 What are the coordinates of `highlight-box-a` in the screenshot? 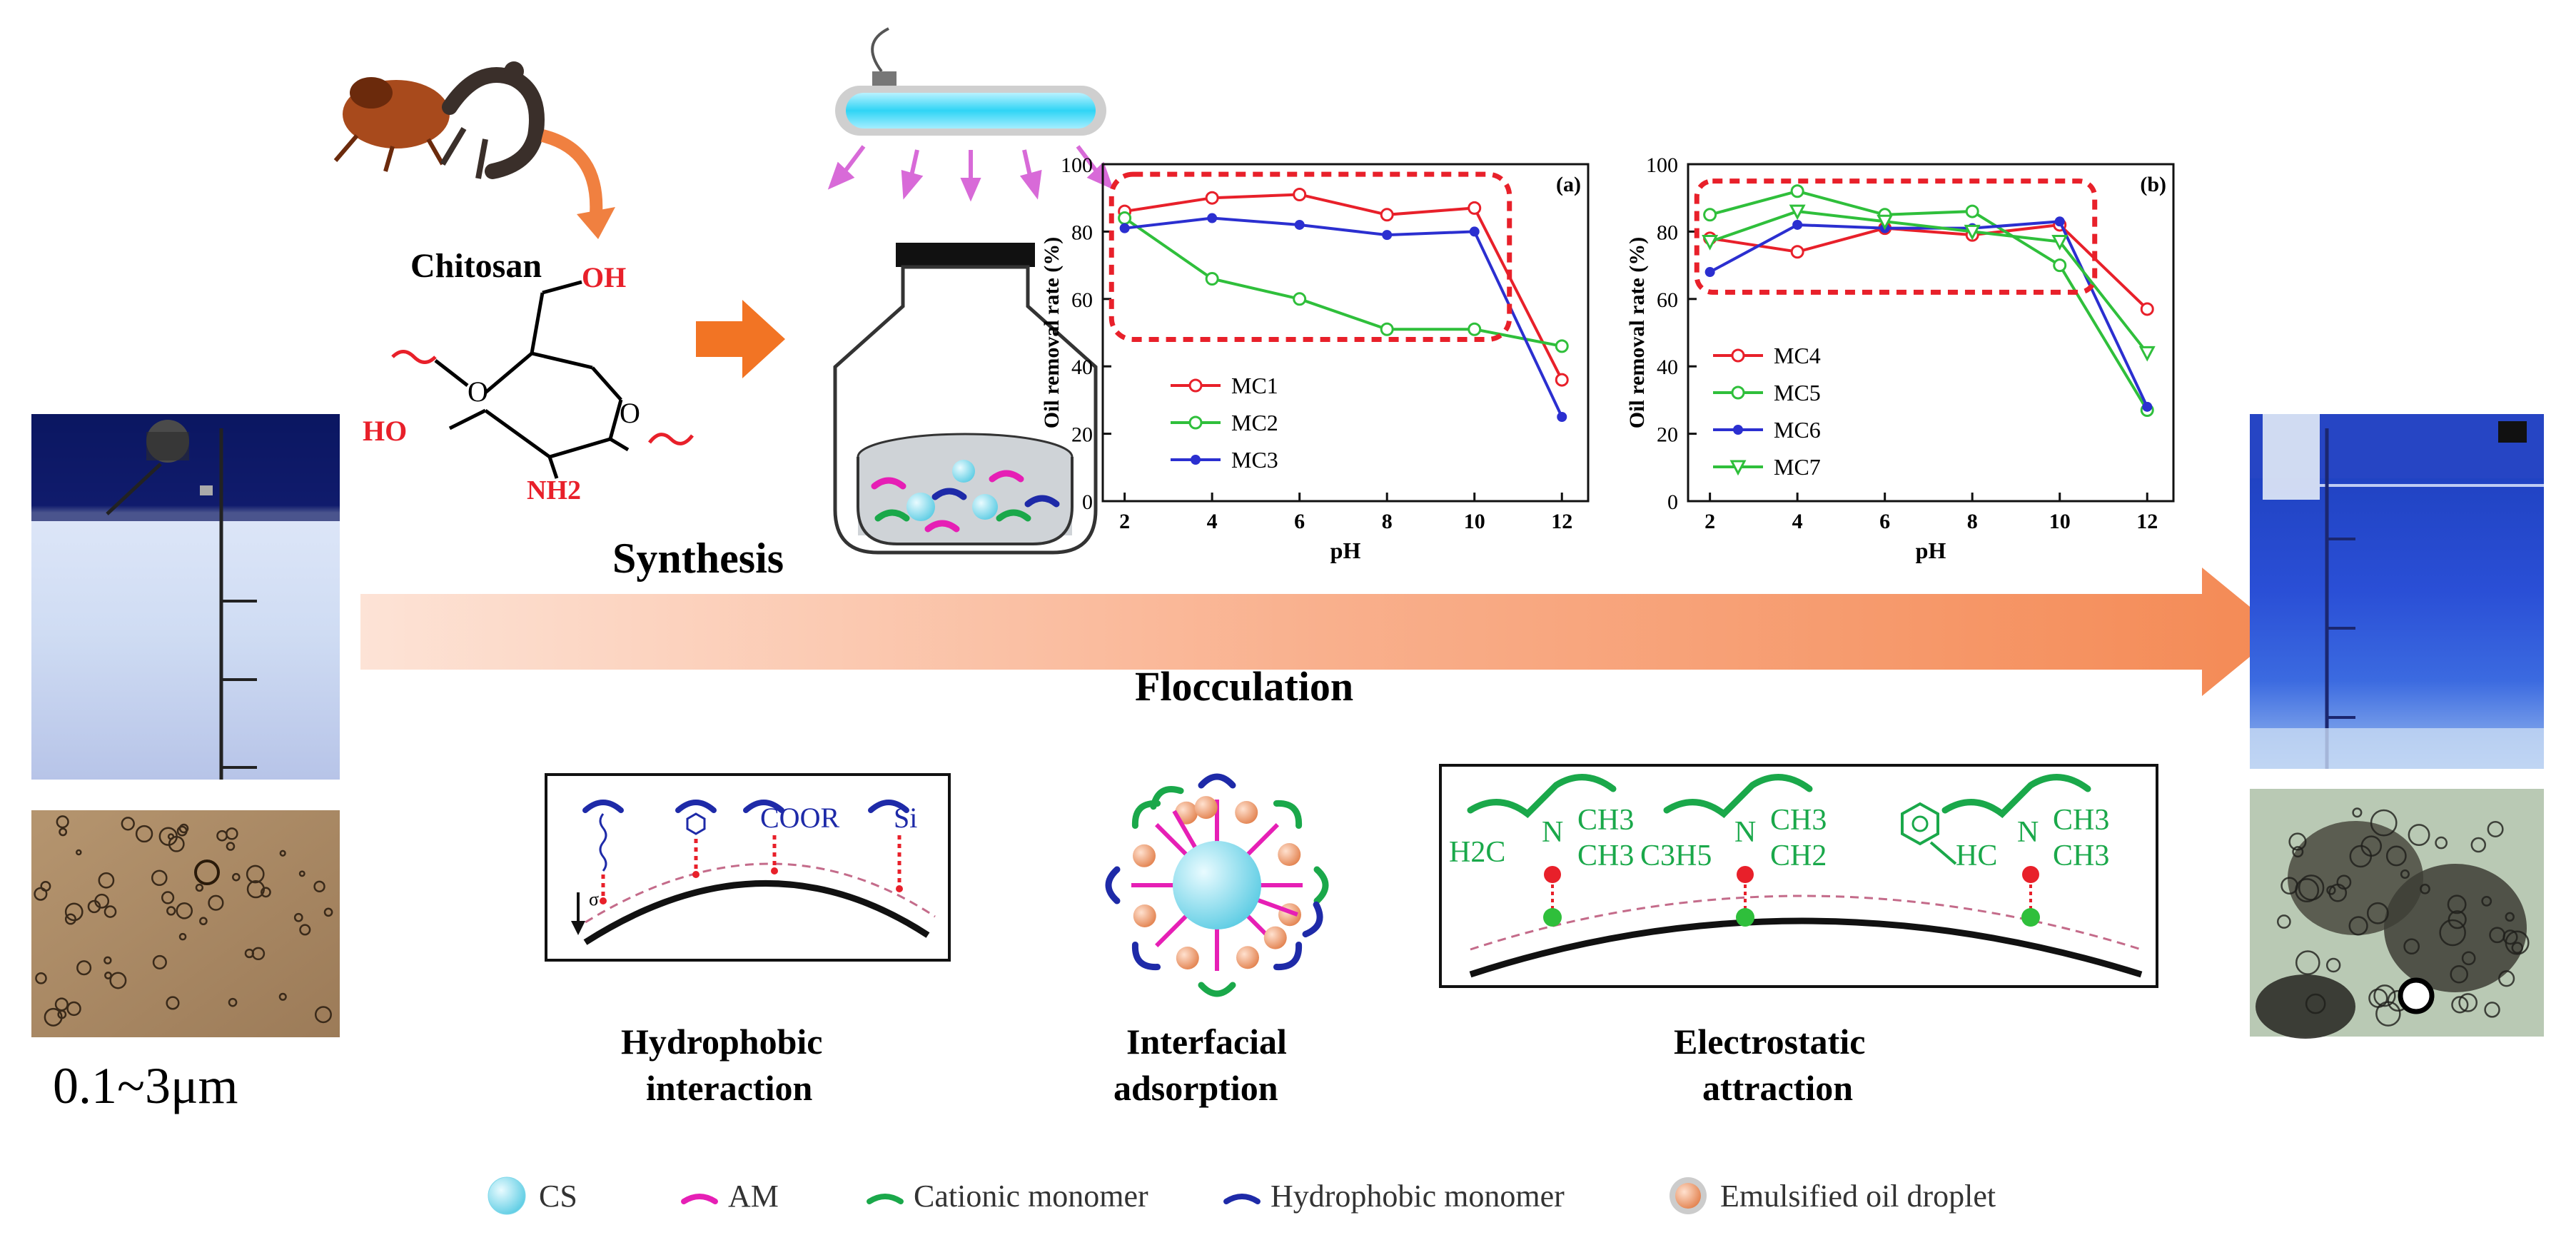 It's located at (1310, 256).